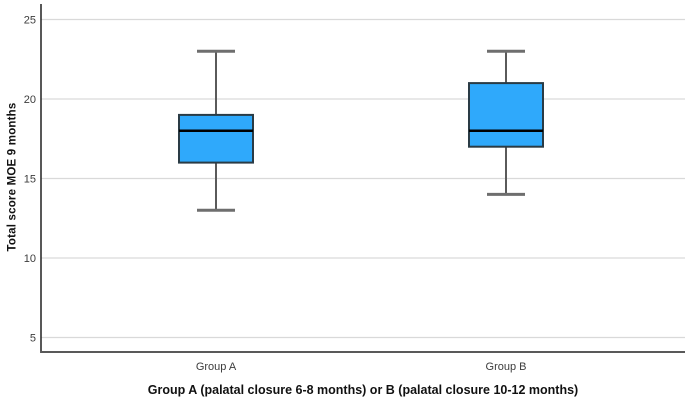  I want to click on y-tick-label-15: 15, so click(30, 180).